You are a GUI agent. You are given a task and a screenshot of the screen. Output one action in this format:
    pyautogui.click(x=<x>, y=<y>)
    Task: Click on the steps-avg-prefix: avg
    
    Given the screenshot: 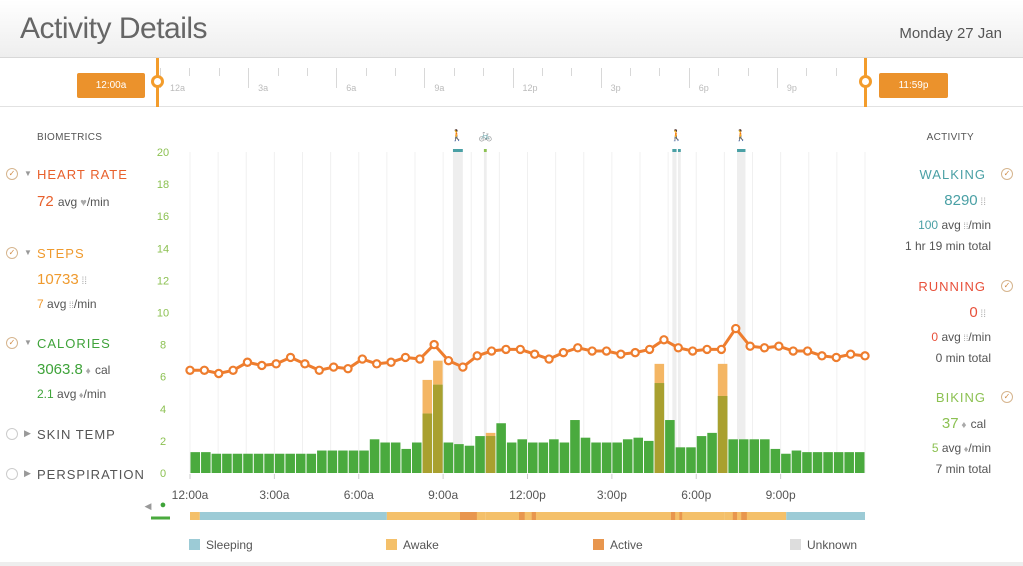 What is the action you would take?
    pyautogui.click(x=57, y=304)
    